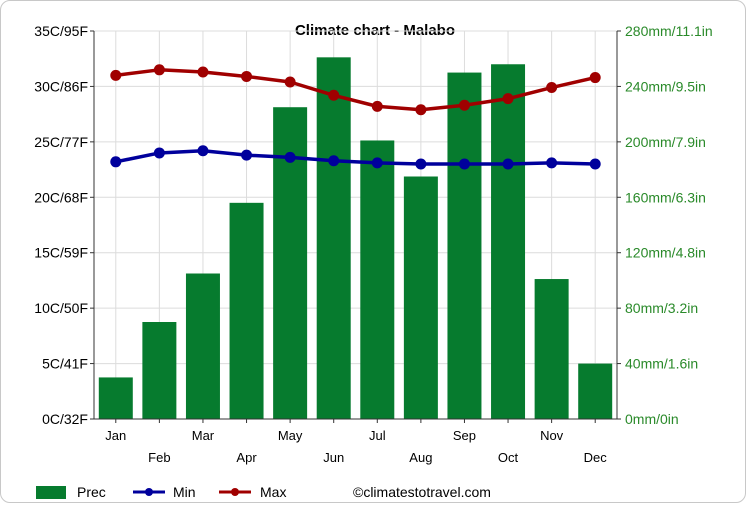 The image size is (748, 505). I want to click on right-tick-label: 0mm/0in, so click(652, 419).